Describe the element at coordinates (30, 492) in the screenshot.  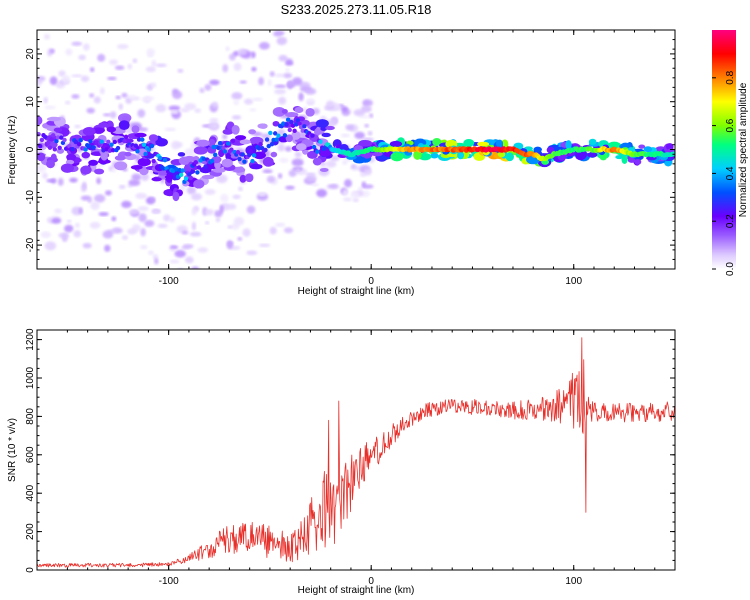
I see `snr-ytick-label: 400` at that location.